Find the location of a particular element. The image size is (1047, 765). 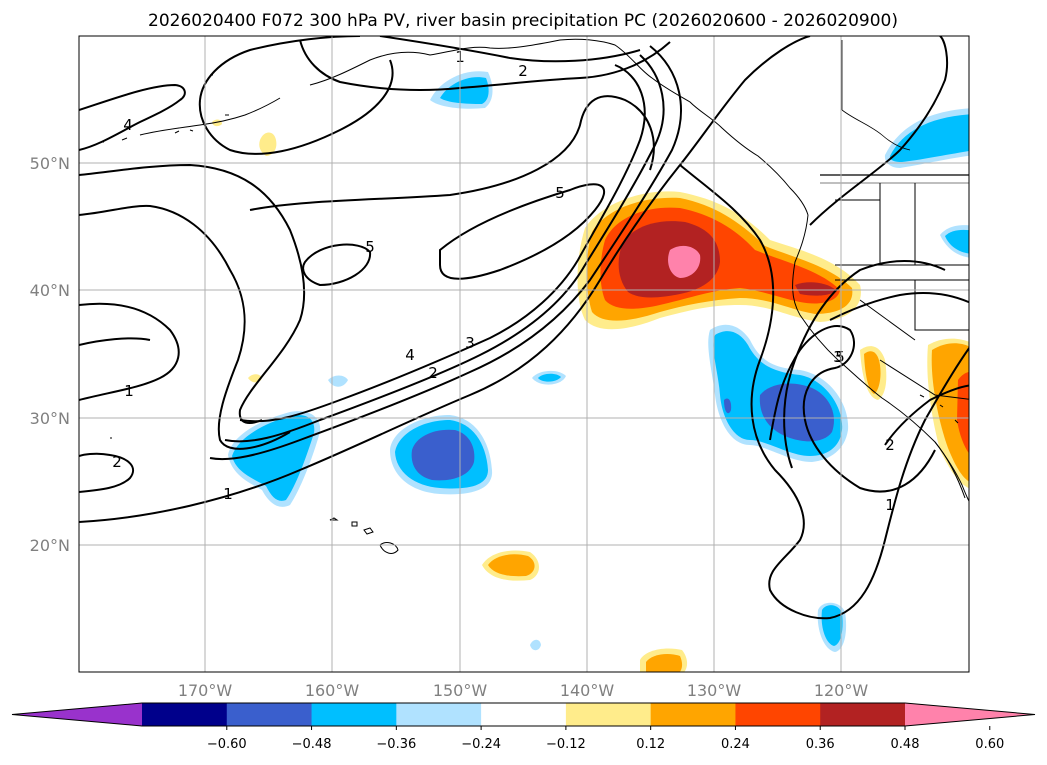

colorbar-tick-label: −0.12 is located at coordinates (566, 744).